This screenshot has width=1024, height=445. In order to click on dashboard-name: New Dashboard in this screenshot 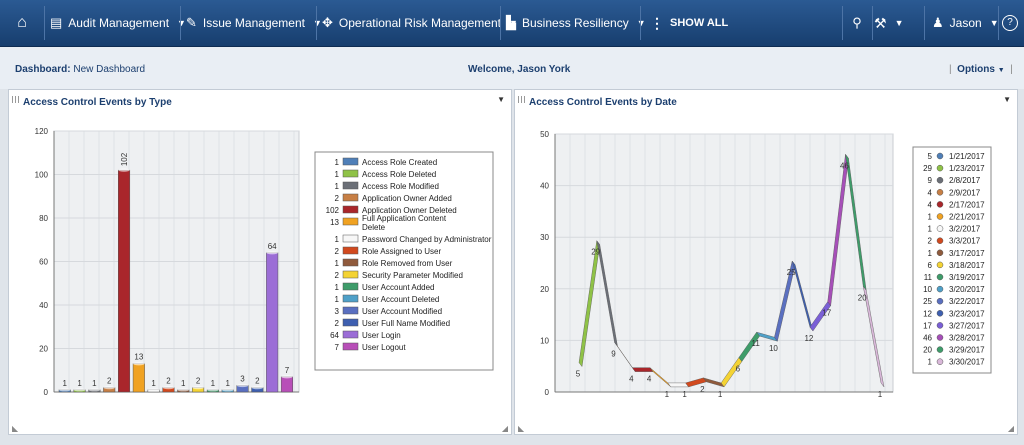, I will do `click(109, 69)`.